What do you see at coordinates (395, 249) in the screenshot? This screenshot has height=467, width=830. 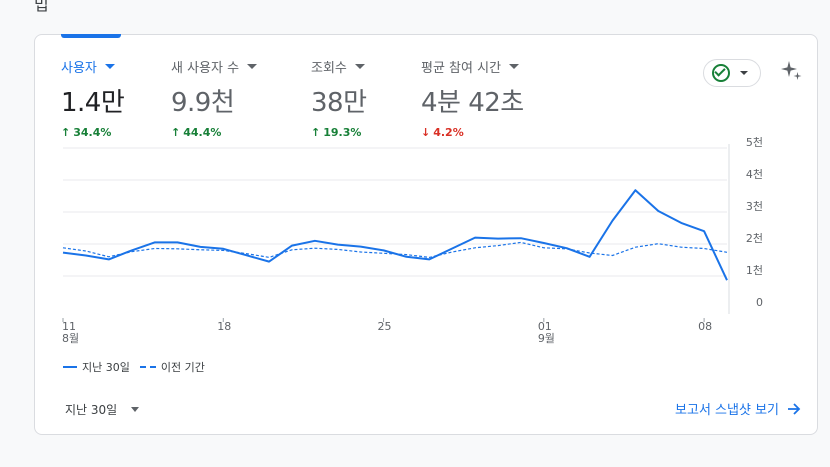 I see `series-line-previous` at bounding box center [395, 249].